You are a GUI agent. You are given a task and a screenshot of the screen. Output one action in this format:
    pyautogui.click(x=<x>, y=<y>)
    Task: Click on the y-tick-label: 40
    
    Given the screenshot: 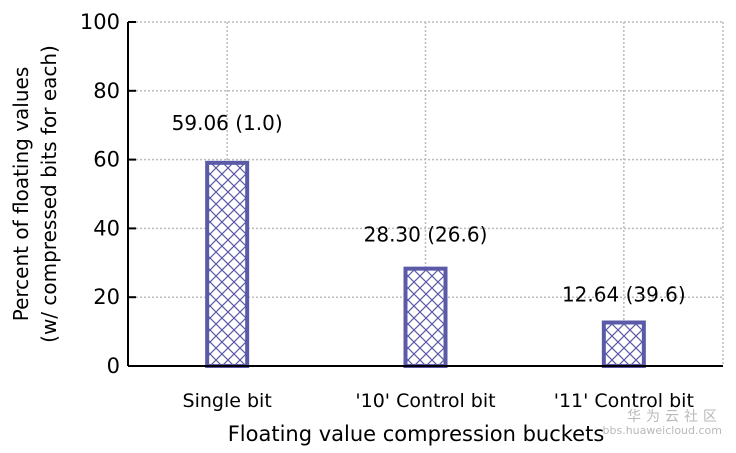 What is the action you would take?
    pyautogui.click(x=106, y=228)
    